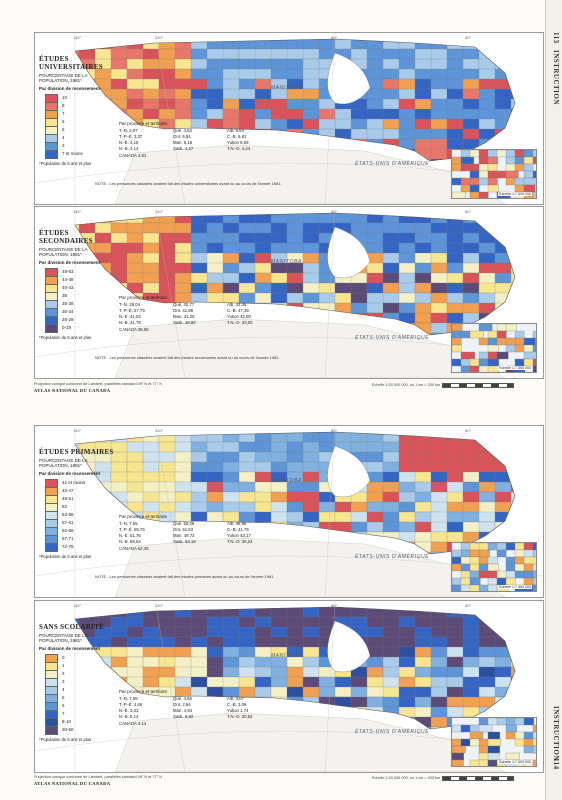 Image resolution: width=562 pixels, height=800 pixels. I want to click on stat-value: Yukon 43,17, so click(239, 535).